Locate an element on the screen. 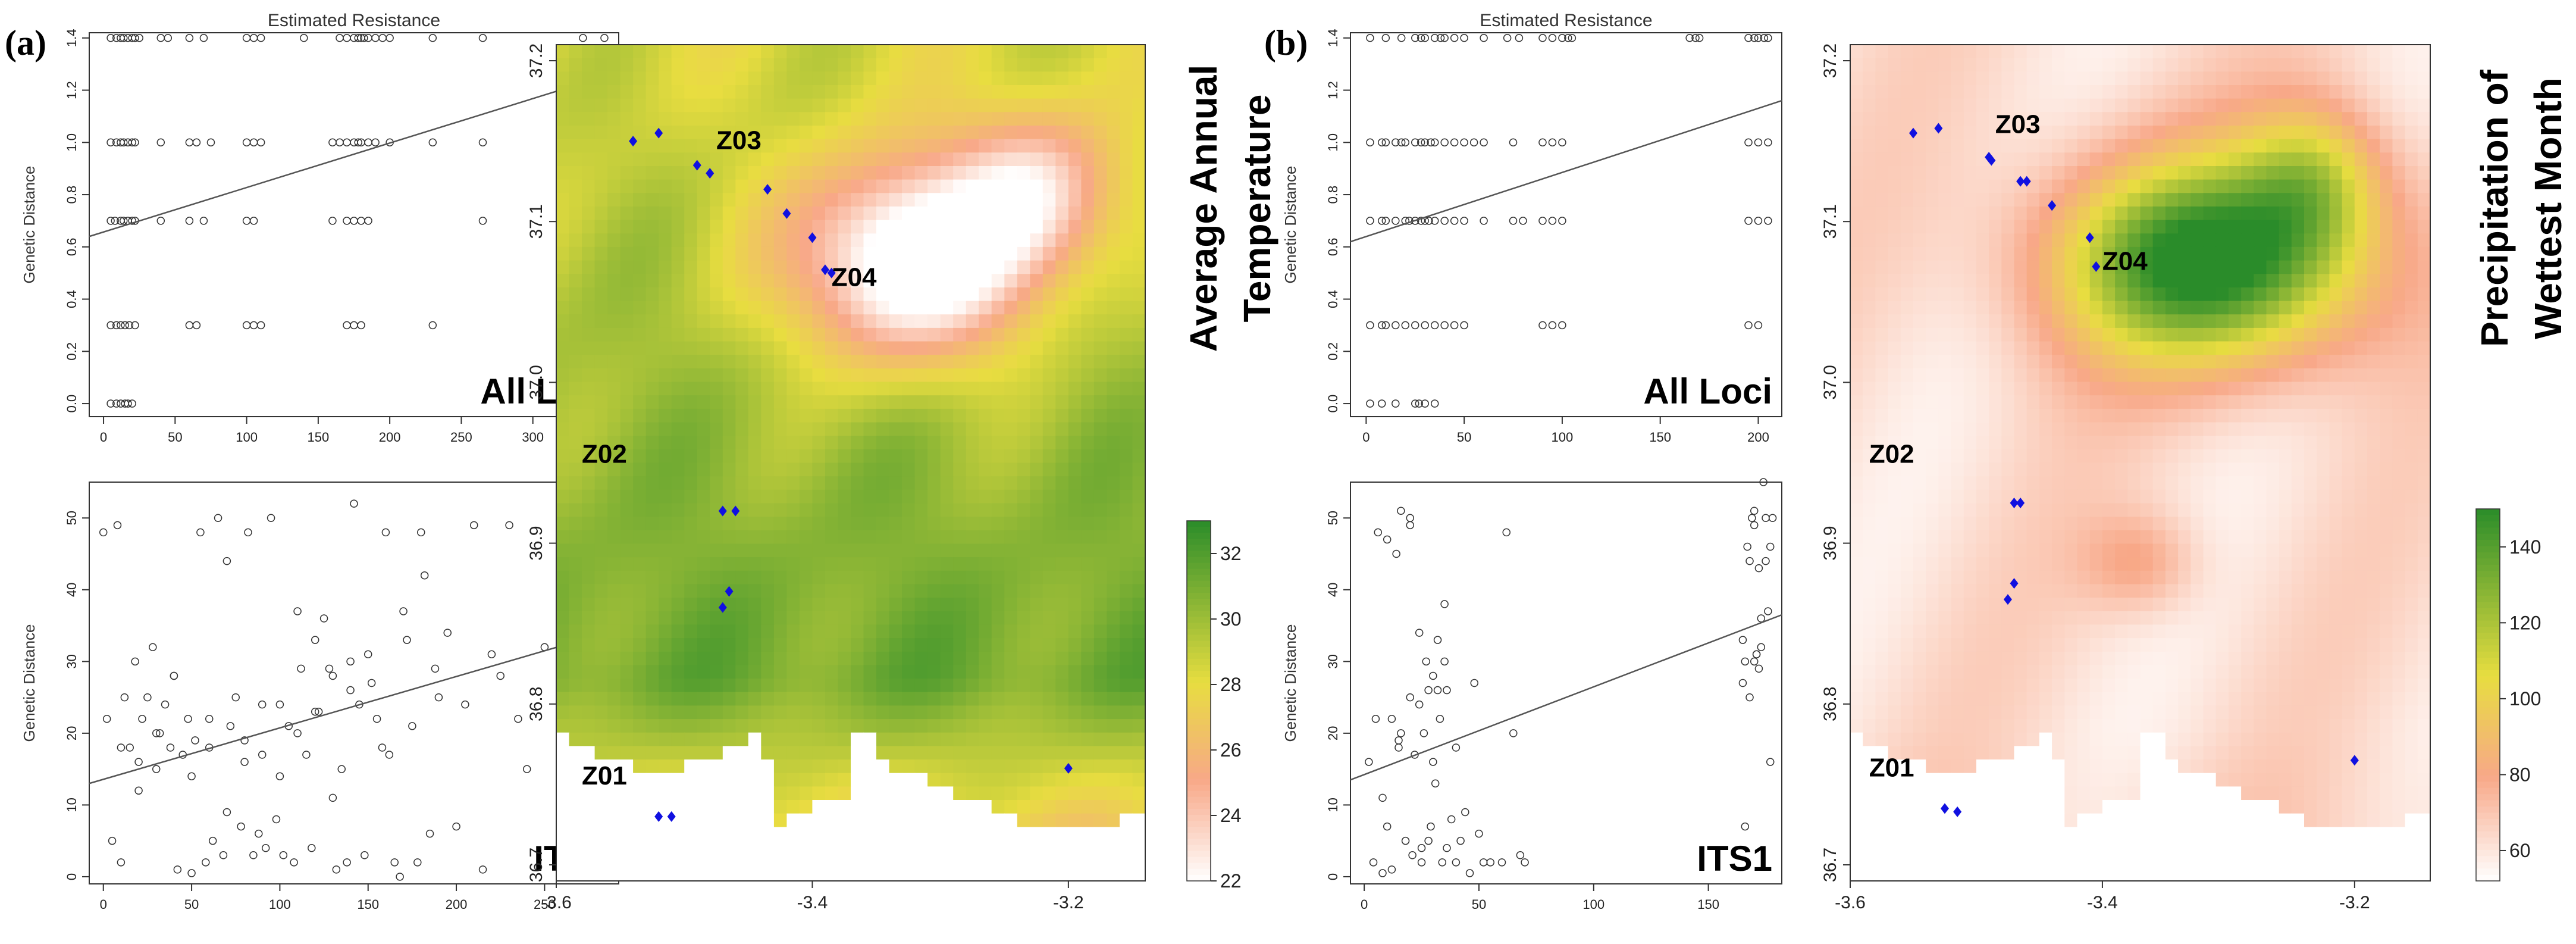 The width and height of the screenshot is (2576, 944). zone-label: Z04 is located at coordinates (855, 277).